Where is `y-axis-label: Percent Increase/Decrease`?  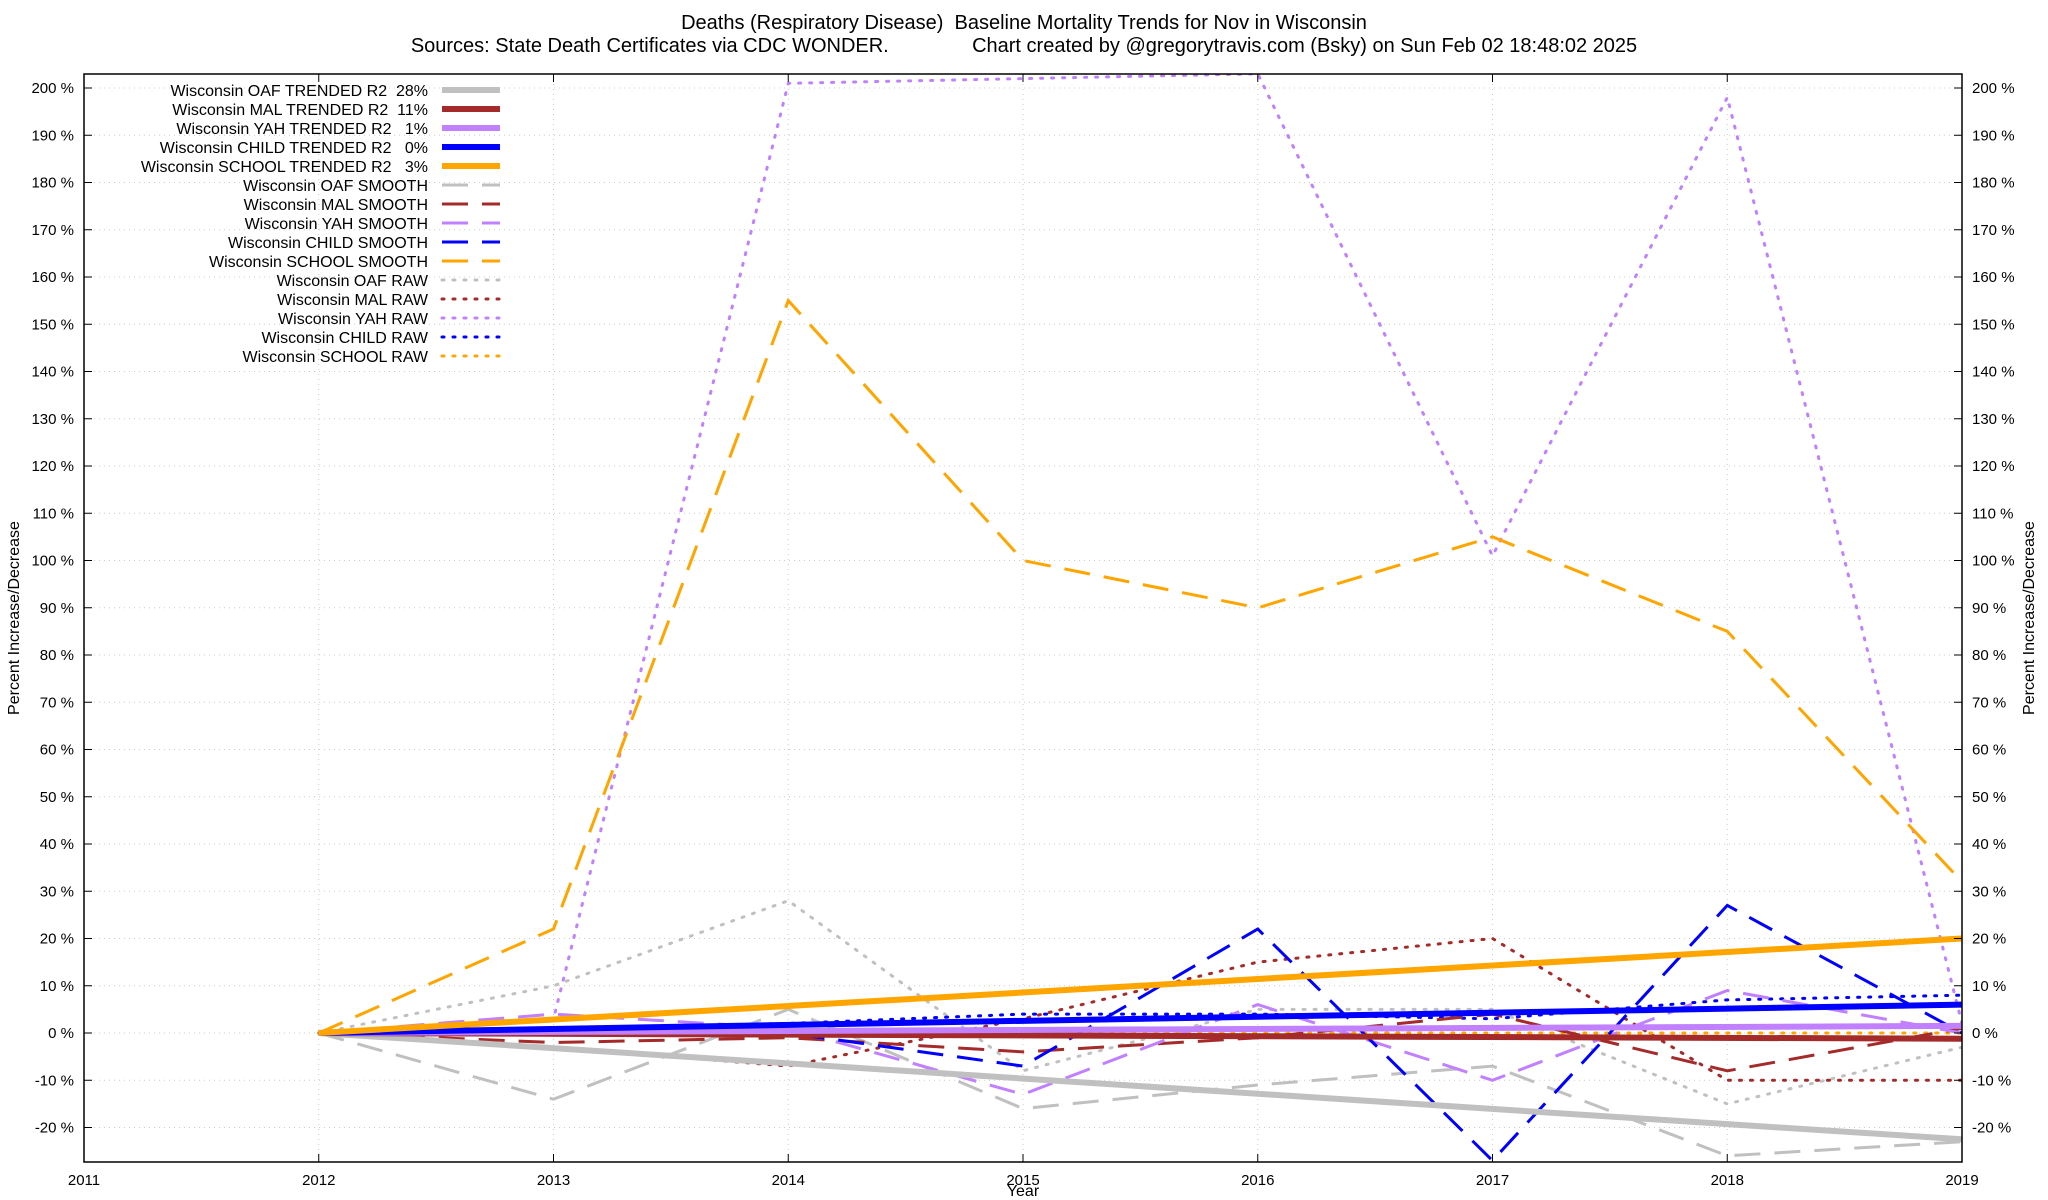
y-axis-label: Percent Increase/Decrease is located at coordinates (14, 618).